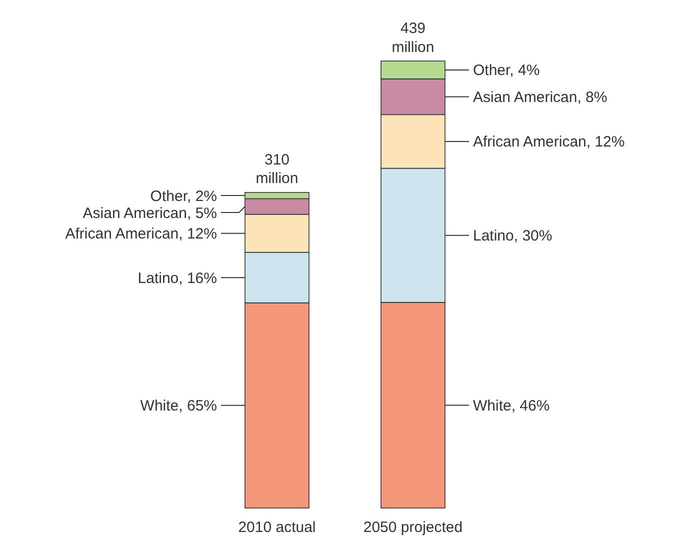  Describe the element at coordinates (413, 527) in the screenshot. I see `x-tick-label: 2050 projected` at that location.